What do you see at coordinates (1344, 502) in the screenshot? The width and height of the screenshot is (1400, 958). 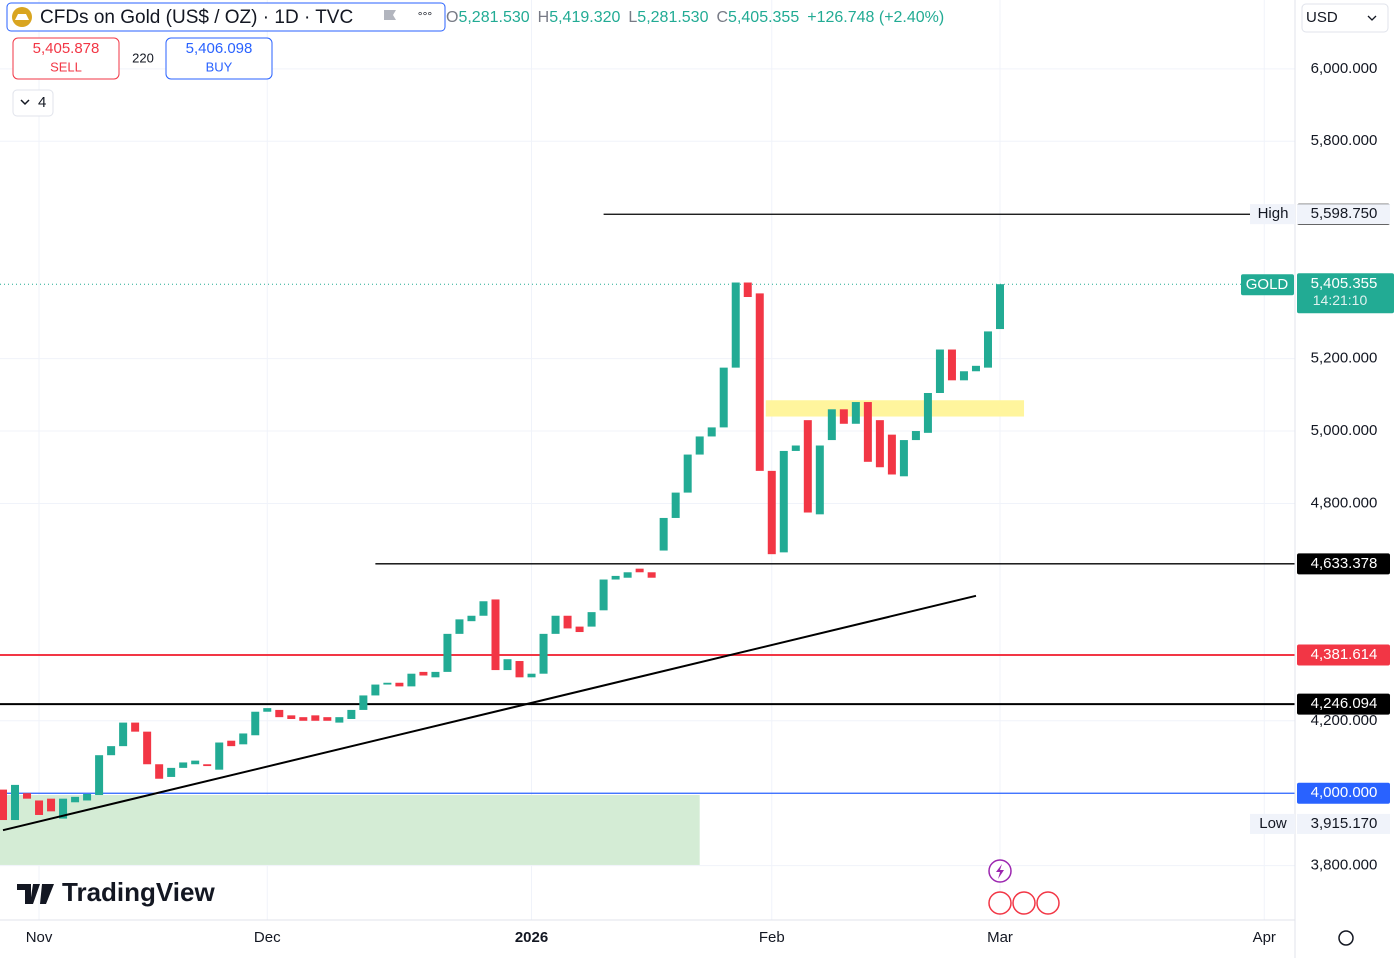 I see `y-tick-label: 4,800.000` at bounding box center [1344, 502].